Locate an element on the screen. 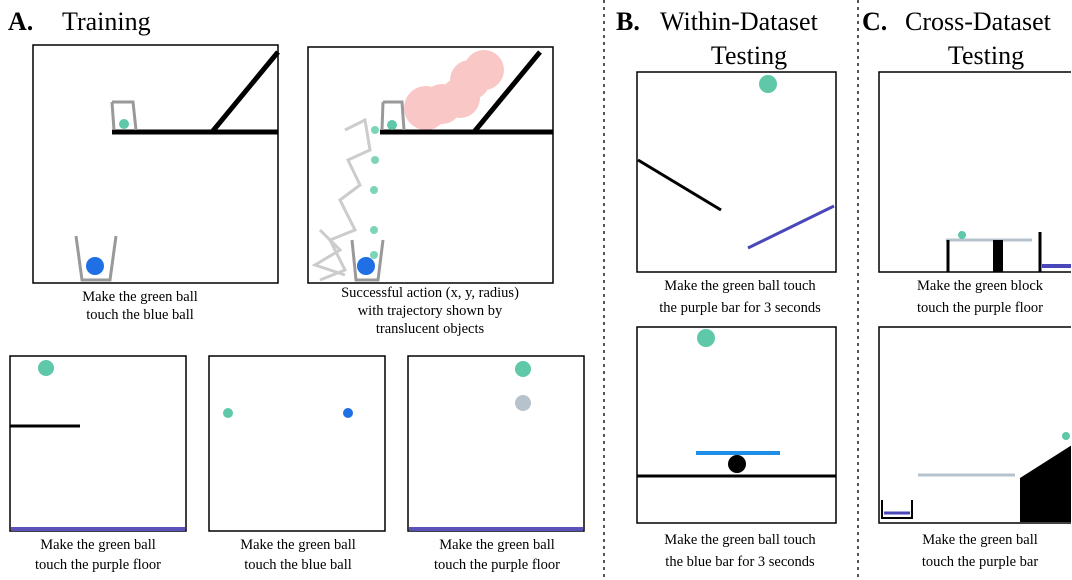  caption-line: translucent objects is located at coordinates (430, 329).